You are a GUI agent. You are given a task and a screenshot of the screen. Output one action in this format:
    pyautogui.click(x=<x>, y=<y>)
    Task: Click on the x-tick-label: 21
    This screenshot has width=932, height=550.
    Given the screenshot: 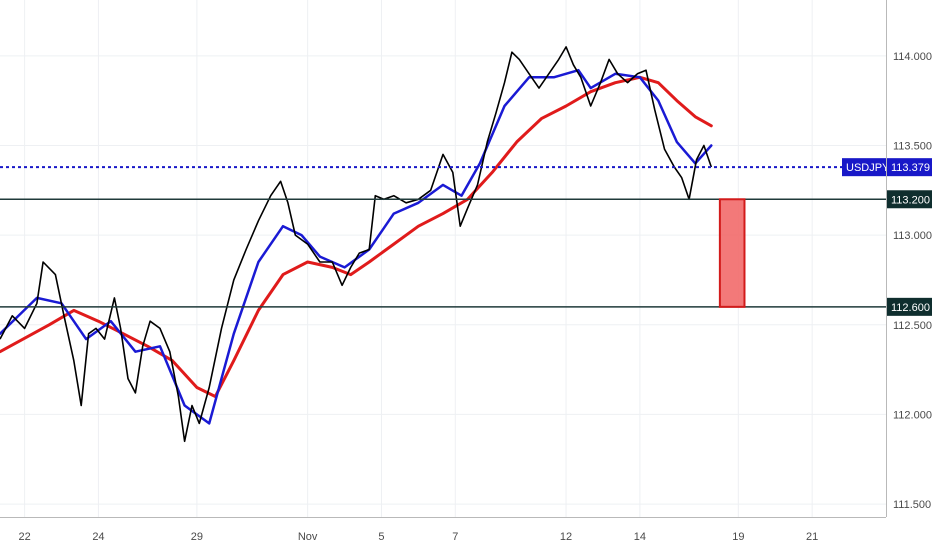 What is the action you would take?
    pyautogui.click(x=812, y=537)
    